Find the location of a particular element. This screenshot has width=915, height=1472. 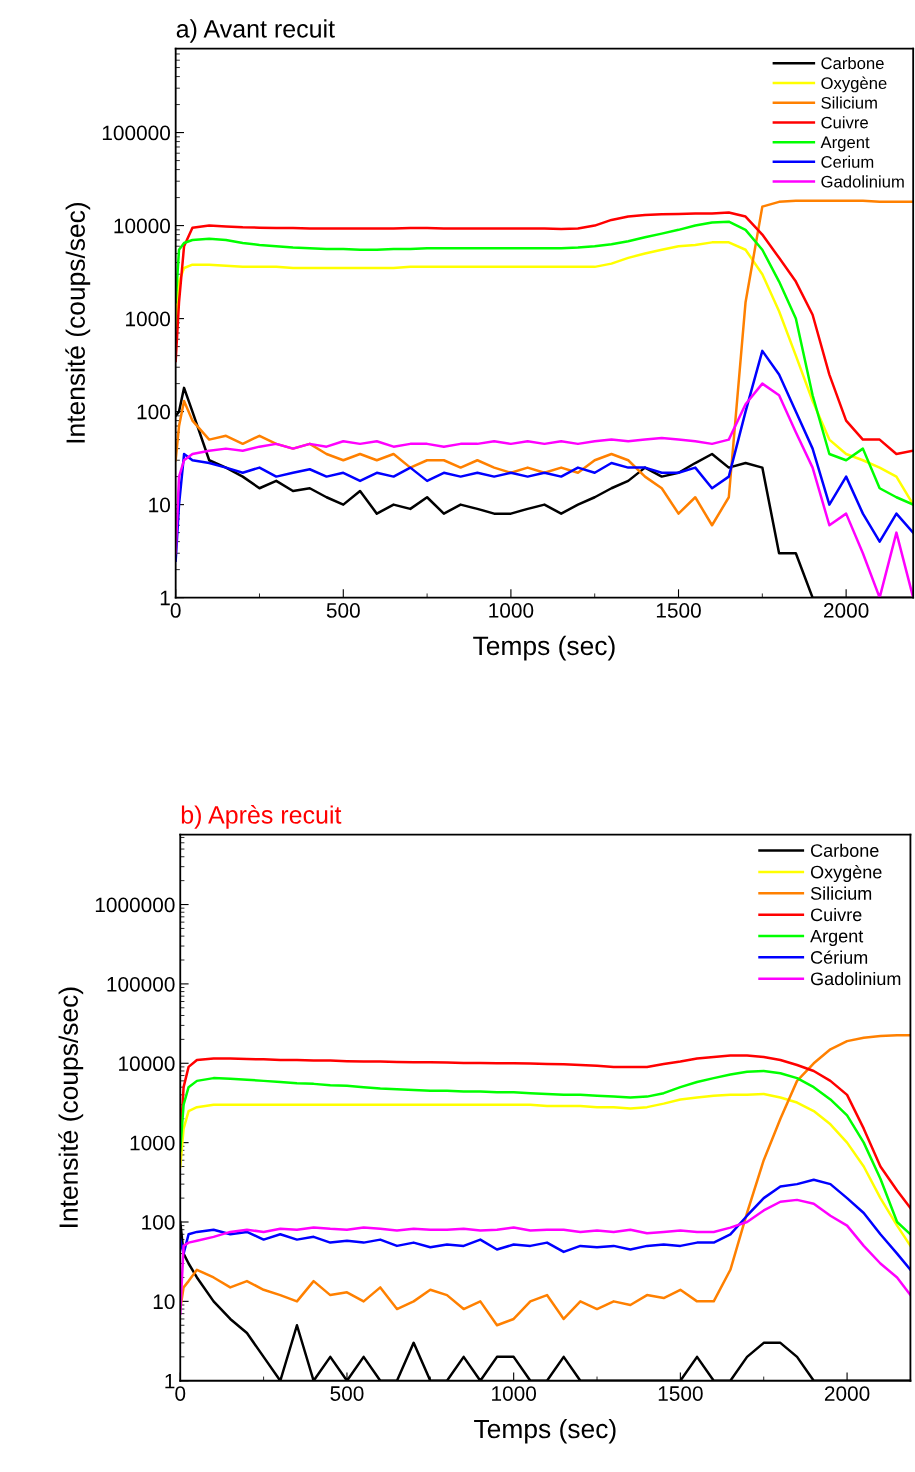

chart-title: a) Avant recuit is located at coordinates (255, 31).